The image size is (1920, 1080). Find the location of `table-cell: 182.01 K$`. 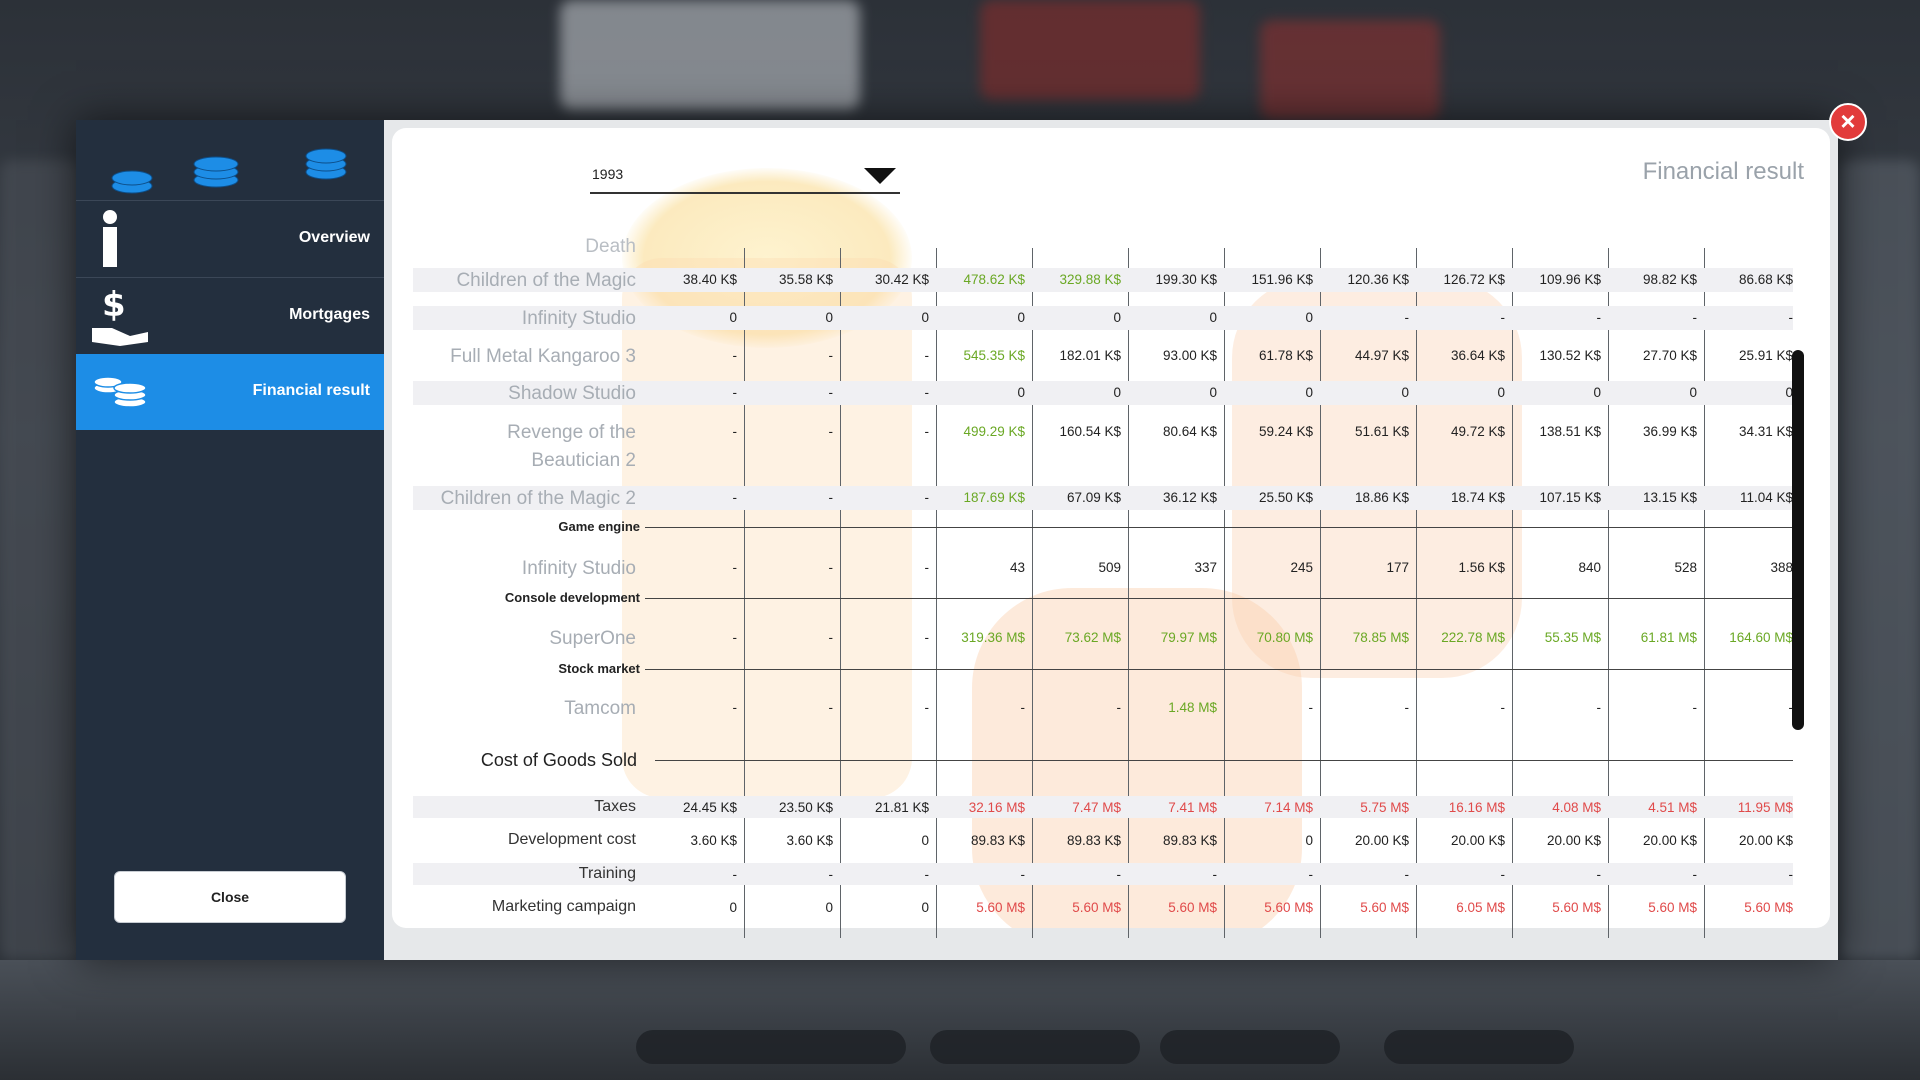

table-cell: 182.01 K$ is located at coordinates (1090, 355).